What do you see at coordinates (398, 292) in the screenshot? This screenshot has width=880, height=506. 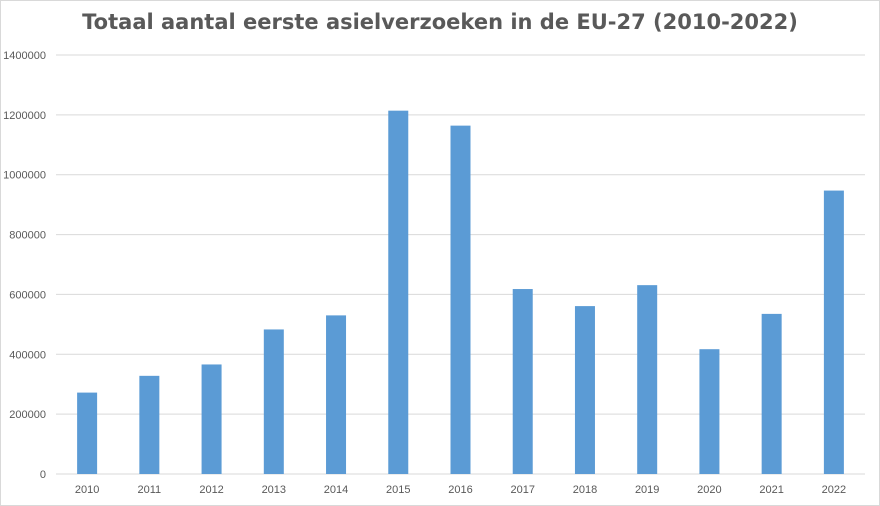 I see `bar-2015` at bounding box center [398, 292].